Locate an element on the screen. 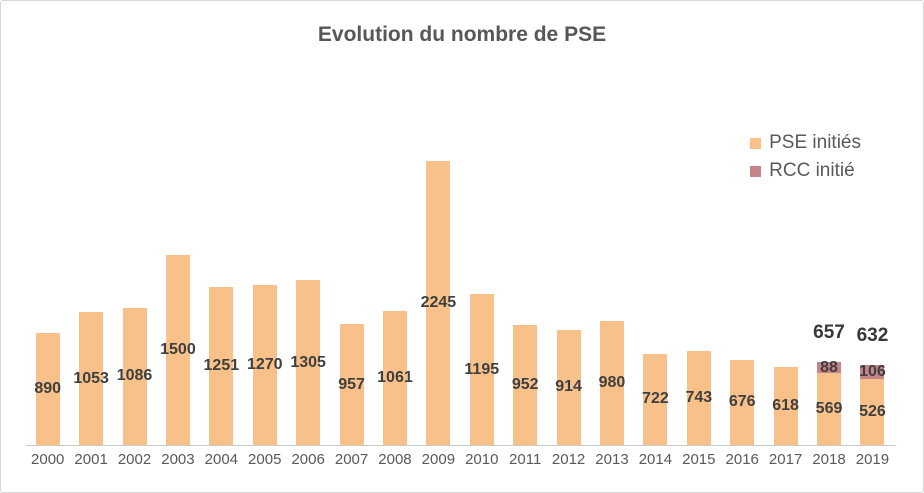 The height and width of the screenshot is (493, 924). data-label-pse-2016: 676 is located at coordinates (742, 402).